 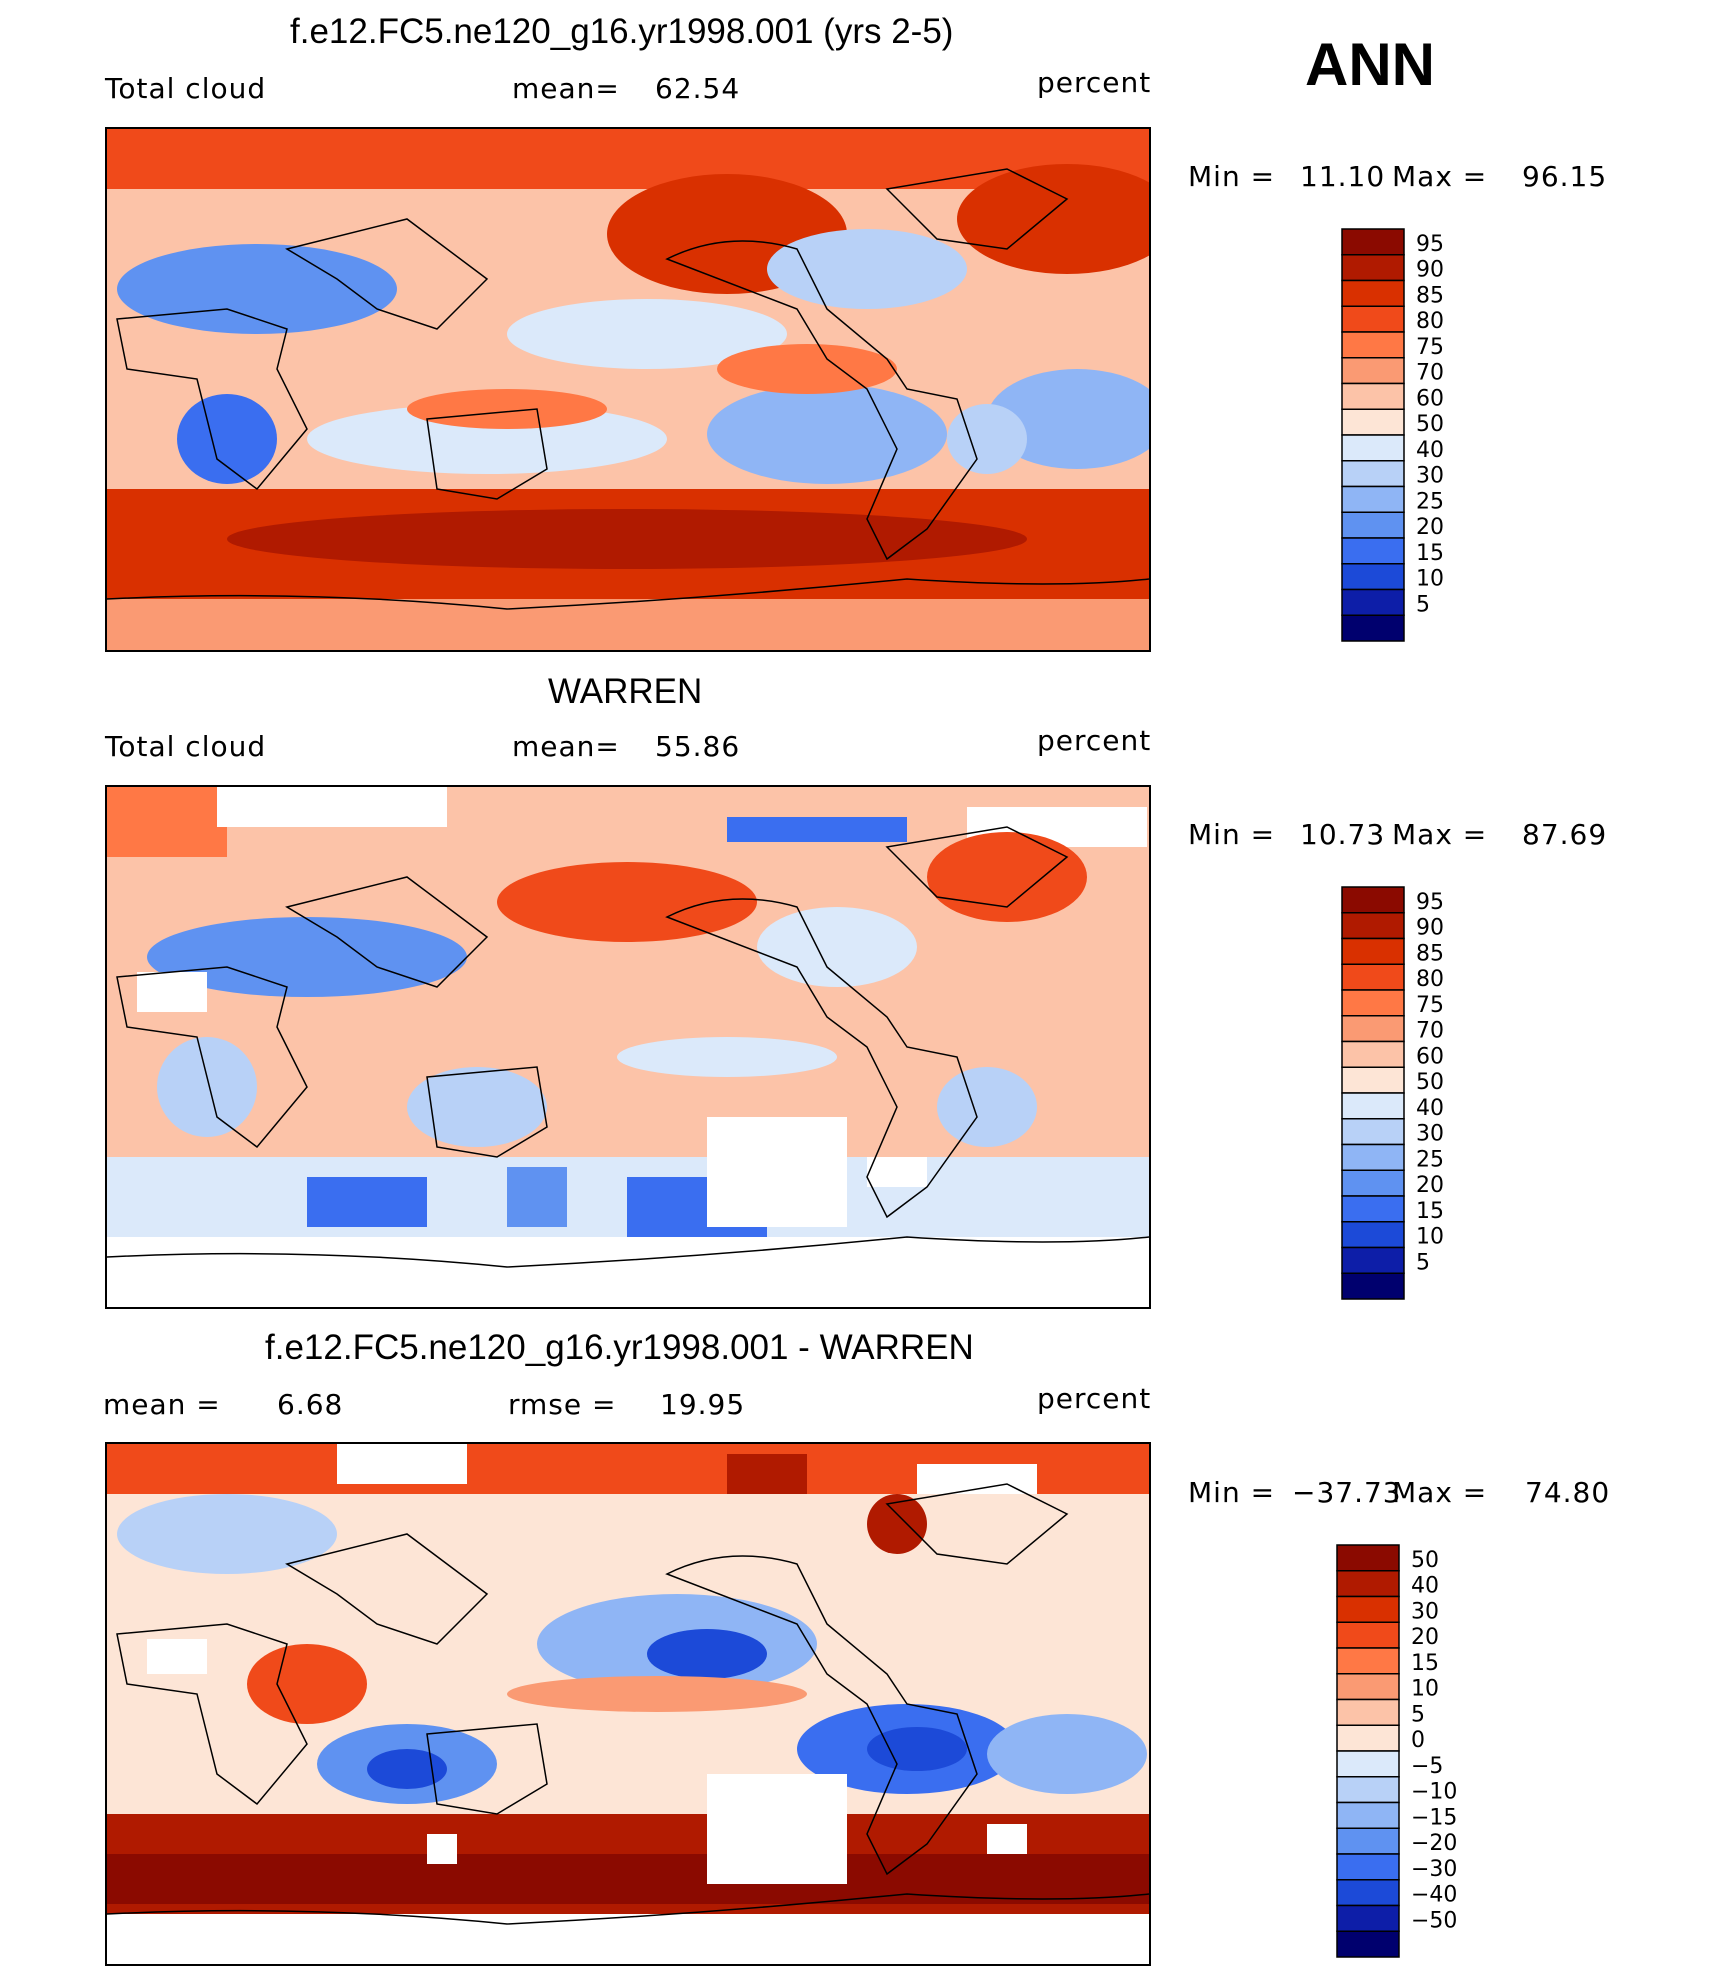 I want to click on colorbar-tick-label: −30, so click(x=1434, y=1869).